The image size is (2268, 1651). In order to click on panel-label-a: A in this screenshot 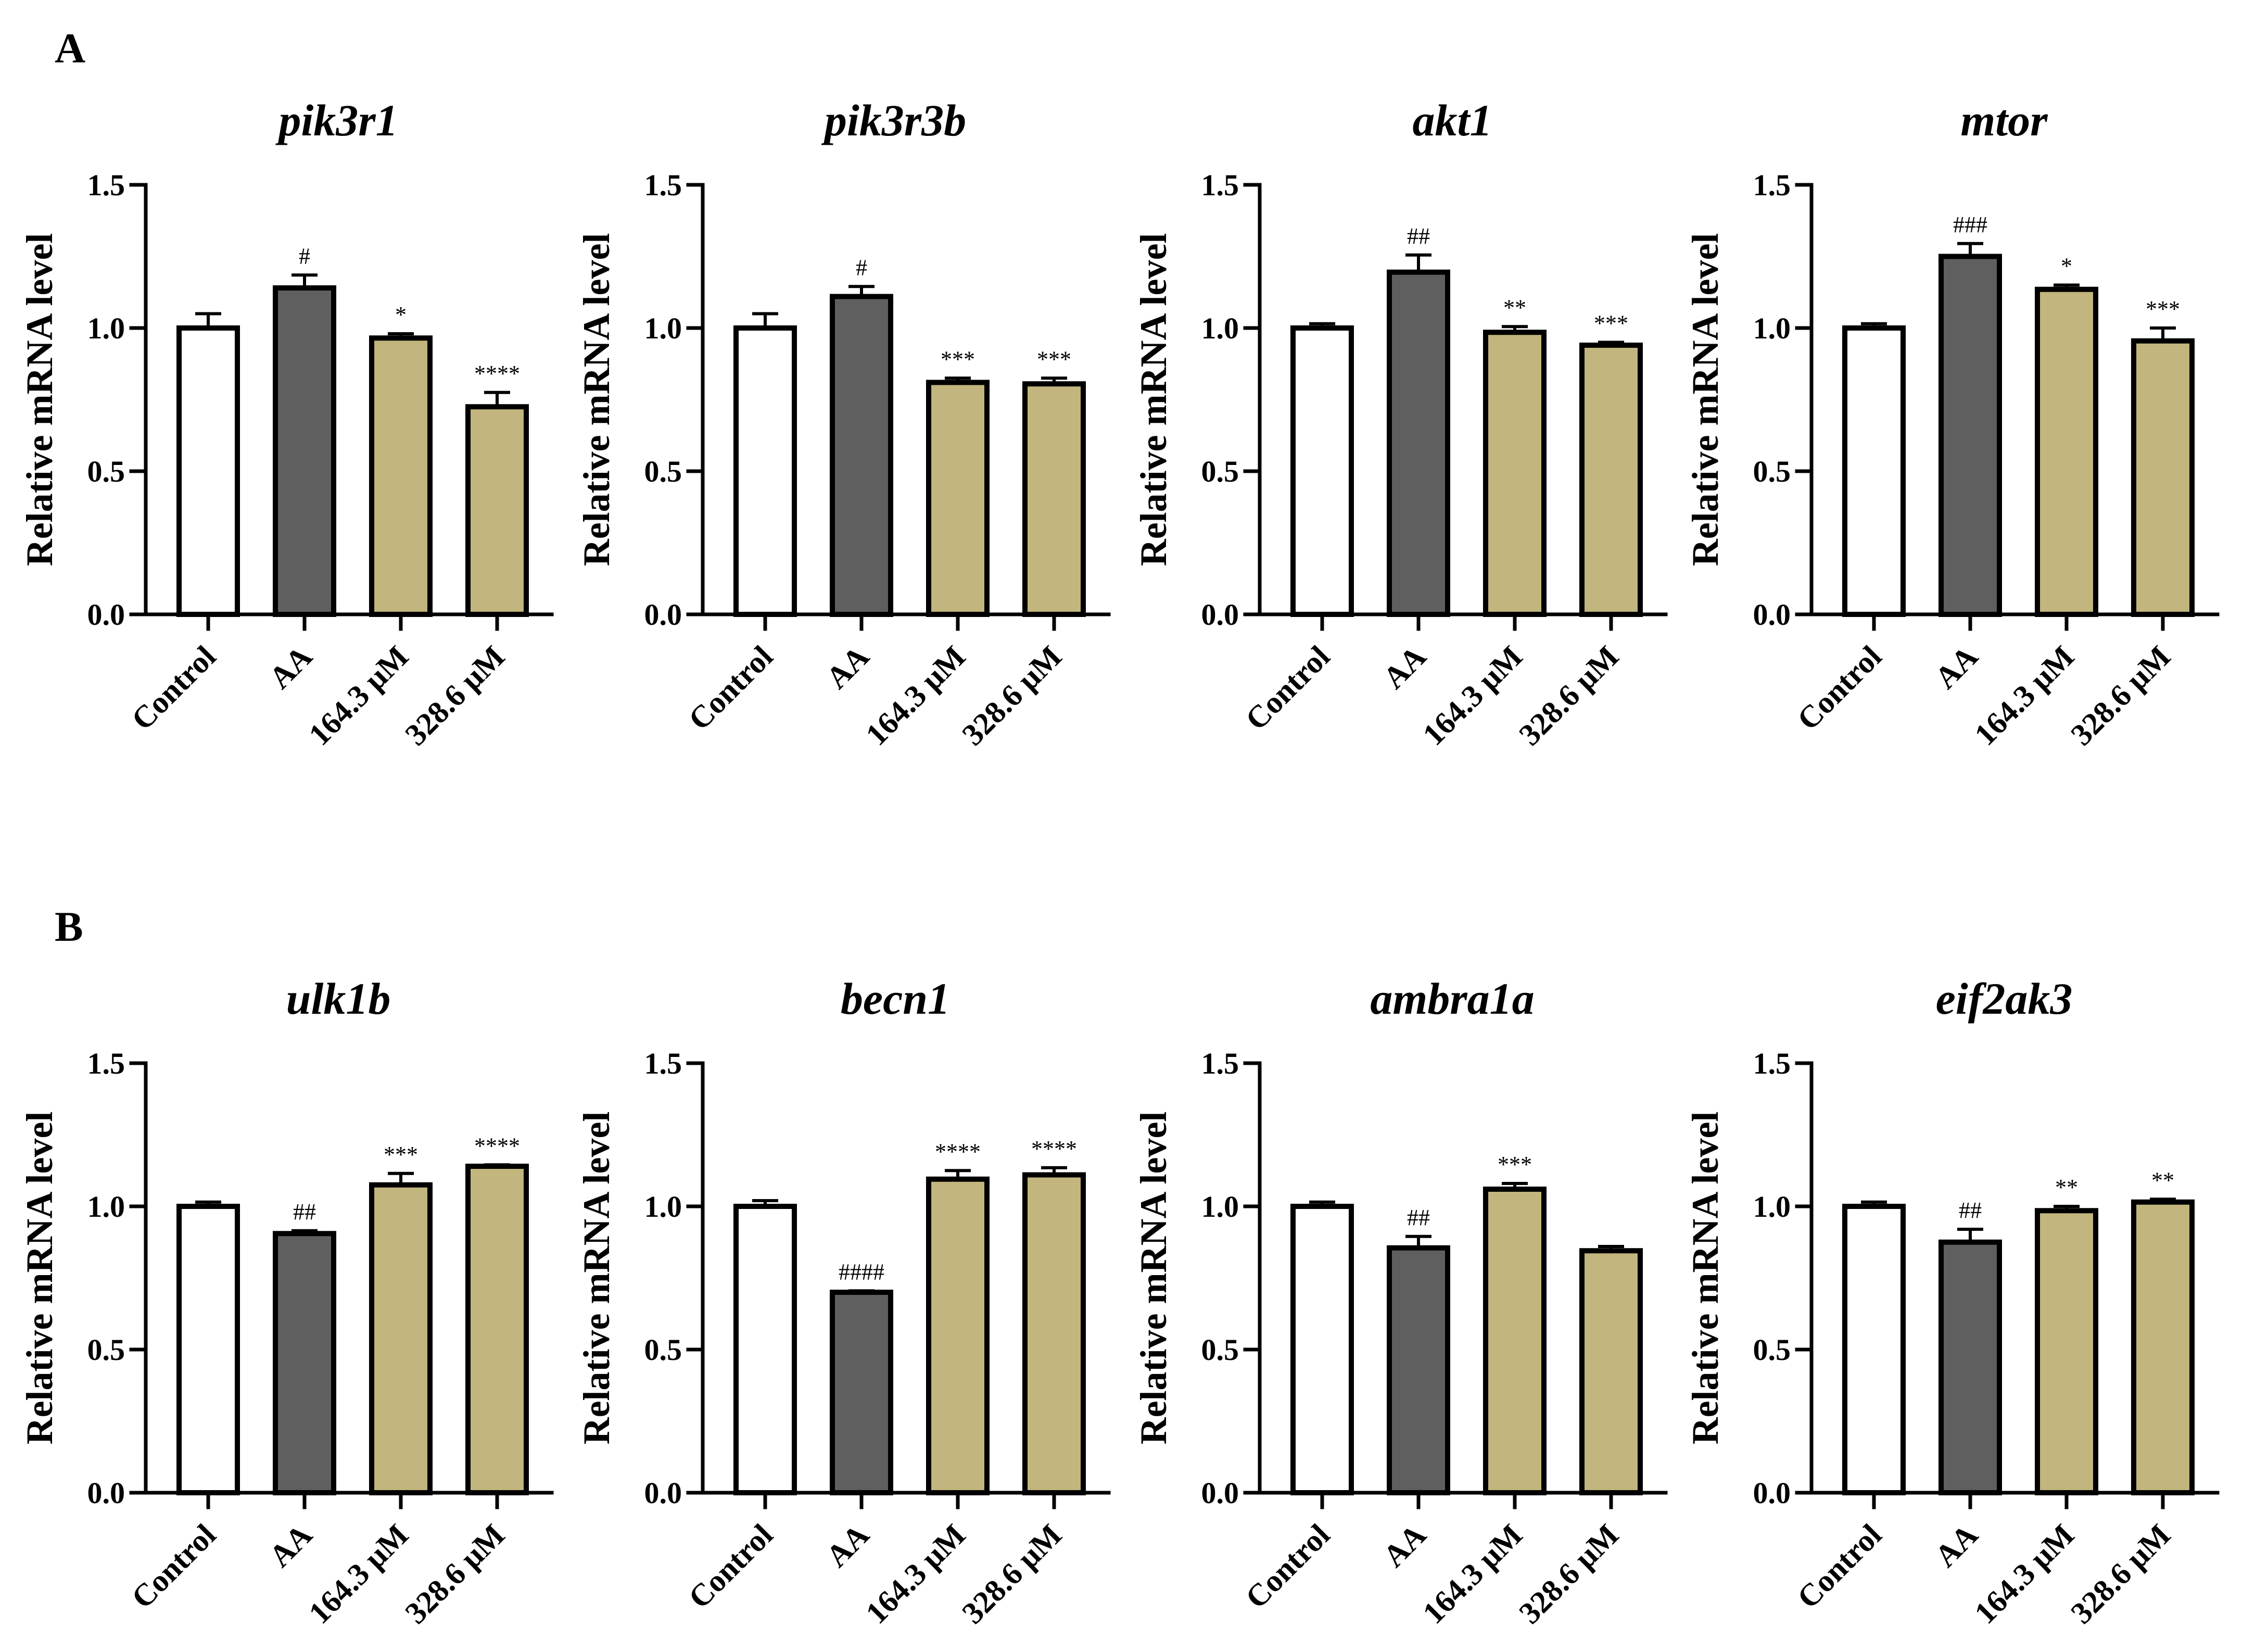, I will do `click(70, 48)`.